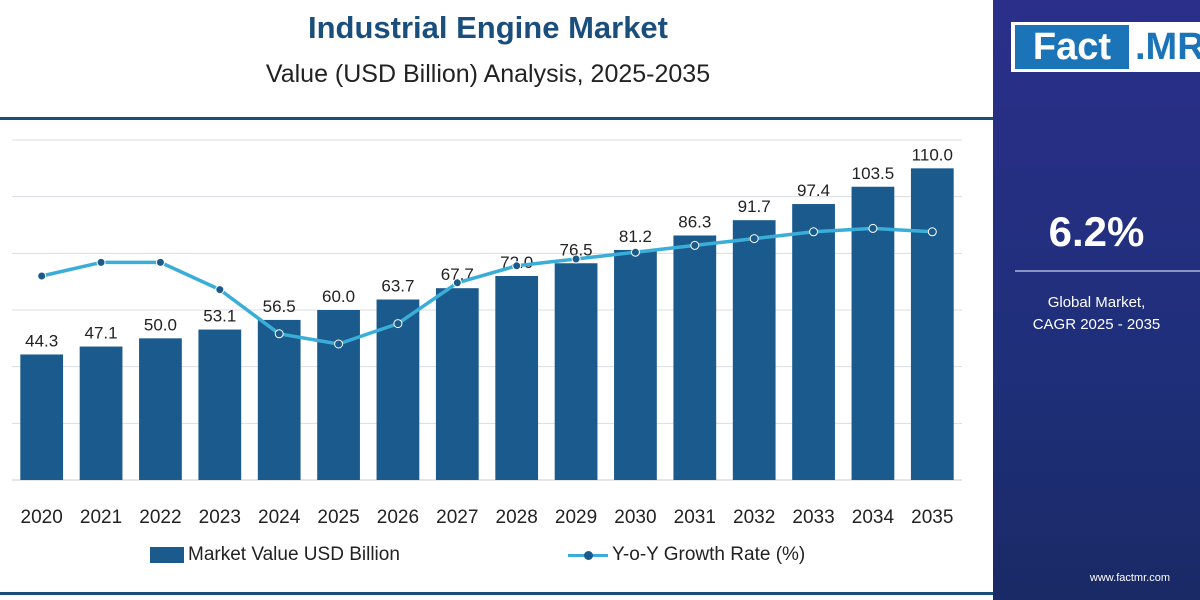  Describe the element at coordinates (279, 517) in the screenshot. I see `x-tick-2024: 2024` at that location.